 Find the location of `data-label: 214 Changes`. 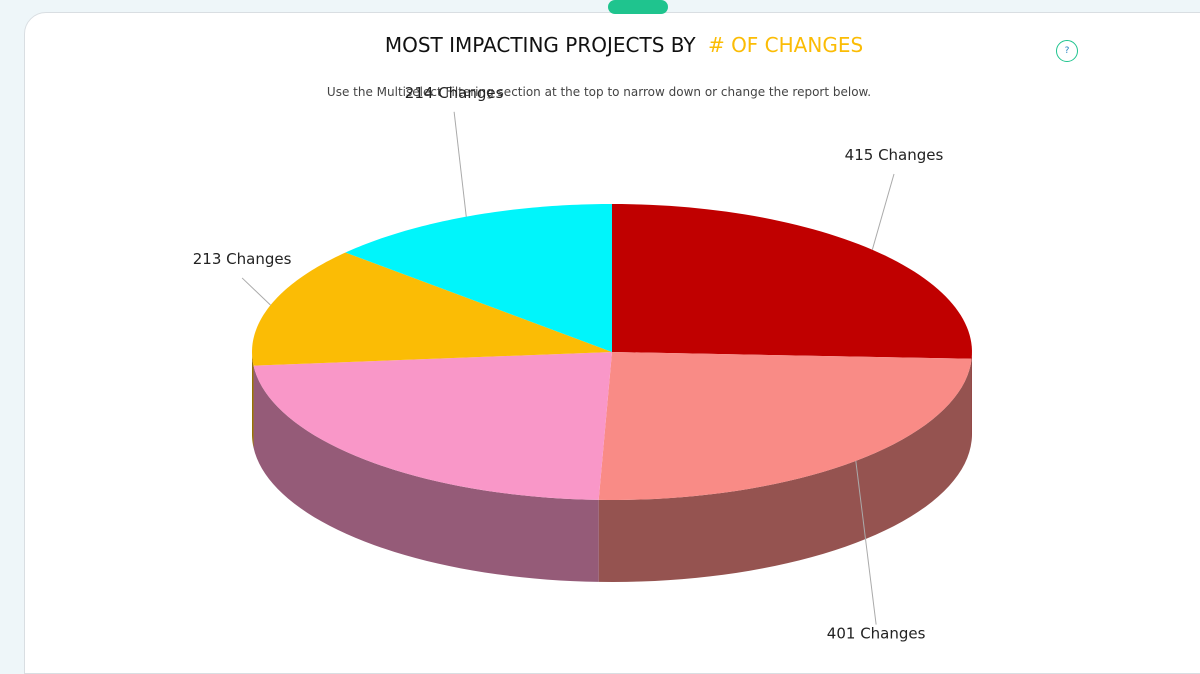

data-label: 214 Changes is located at coordinates (454, 93).